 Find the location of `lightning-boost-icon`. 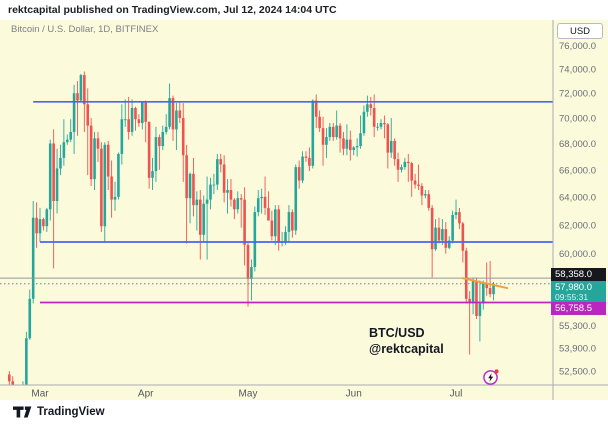

lightning-boost-icon is located at coordinates (491, 377).